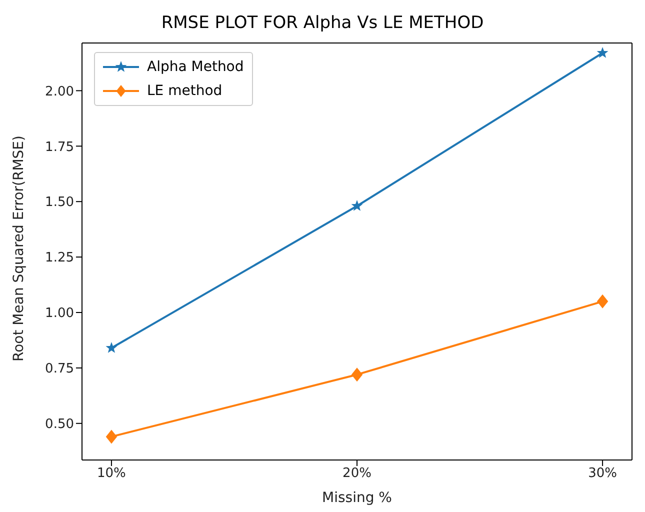 This screenshot has height=512, width=645. Describe the element at coordinates (18, 249) in the screenshot. I see `y-axis-title: Root Mean Squared Error(RMSE)` at that location.